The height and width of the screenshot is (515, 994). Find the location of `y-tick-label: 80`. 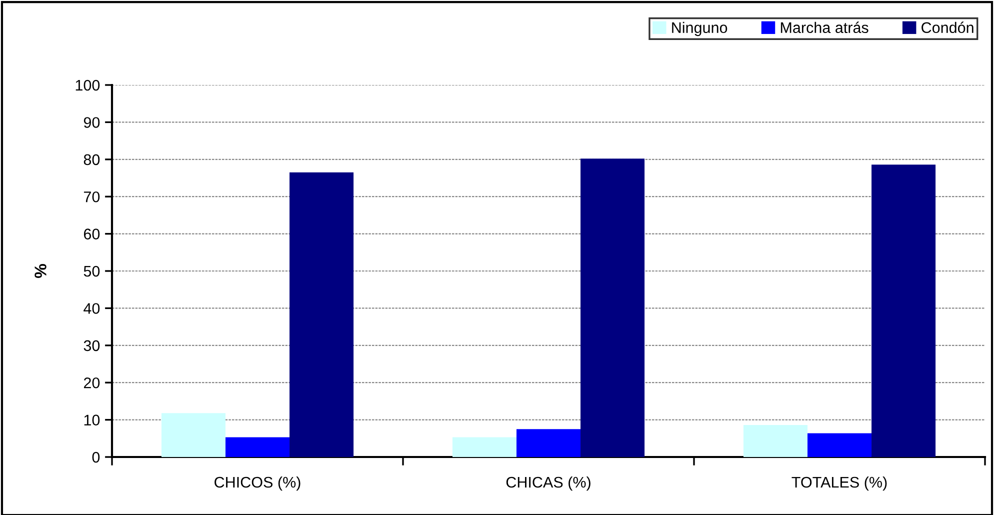

y-tick-label: 80 is located at coordinates (92, 160).